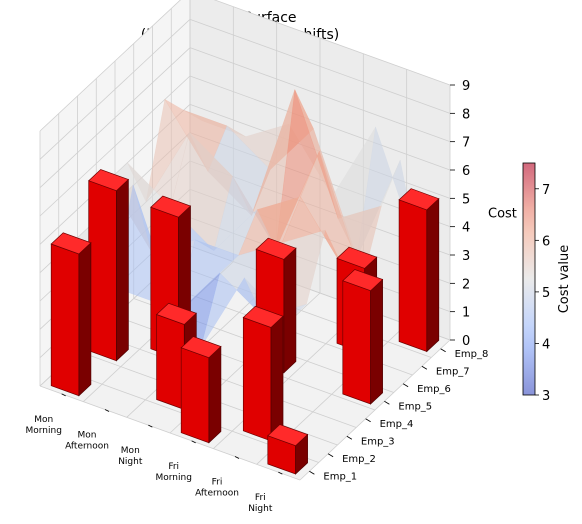 This screenshot has height=524, width=582. What do you see at coordinates (466, 86) in the screenshot?
I see `z-tick-label: 9` at bounding box center [466, 86].